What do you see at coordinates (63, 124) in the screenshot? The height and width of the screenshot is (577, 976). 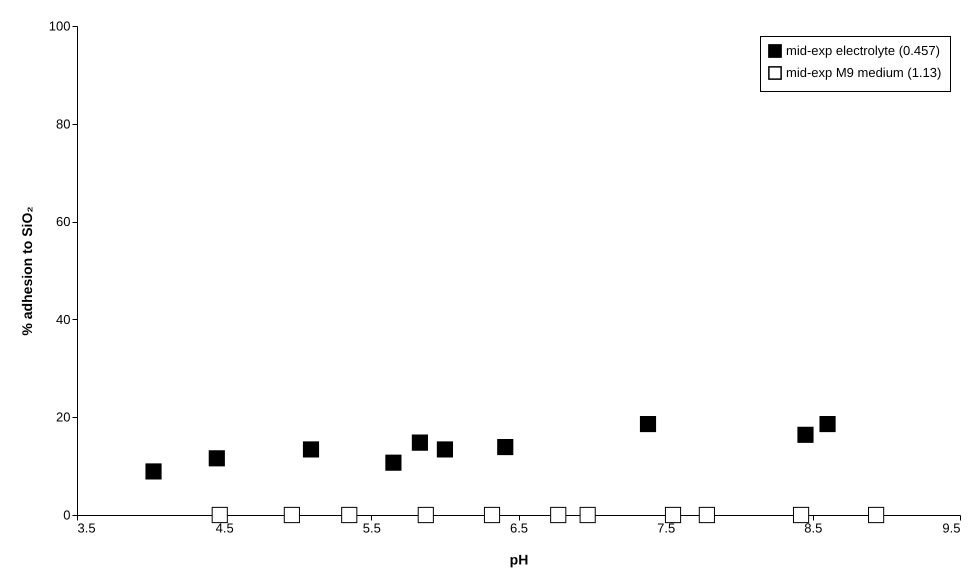 I see `y-tick-label: 80` at bounding box center [63, 124].